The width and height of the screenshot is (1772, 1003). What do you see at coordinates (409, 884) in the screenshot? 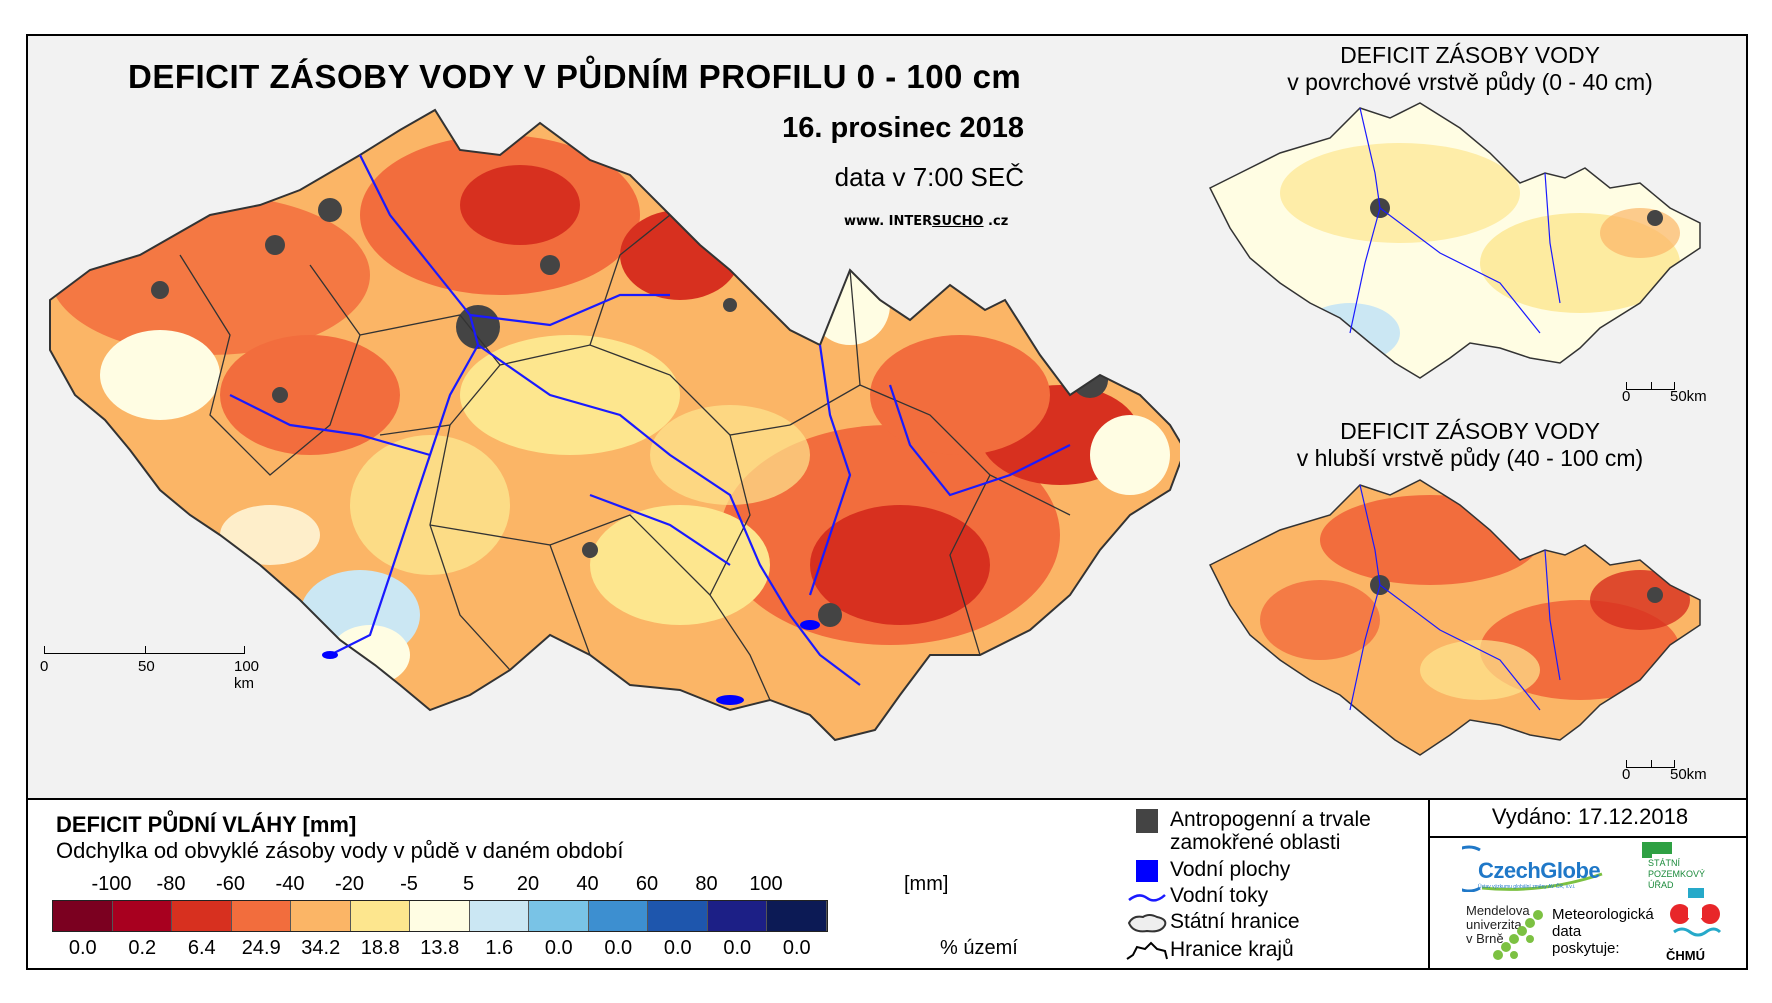
I see `legend-break-label: -5` at bounding box center [409, 884].